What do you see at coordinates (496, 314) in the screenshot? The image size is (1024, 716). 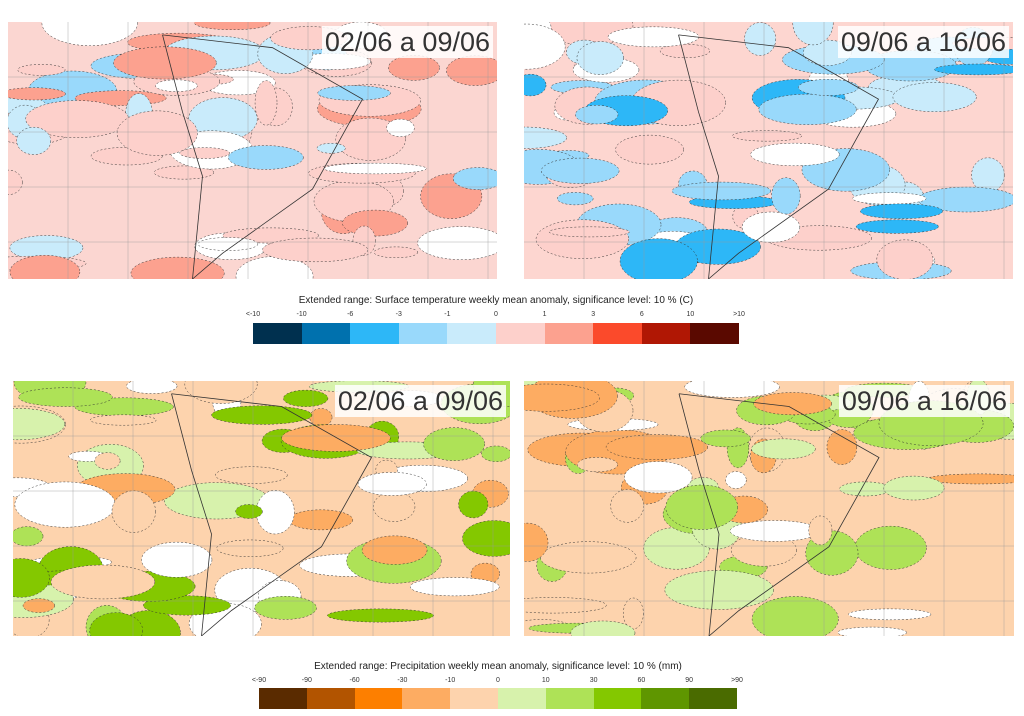 I see `colorbar-tick: 0` at bounding box center [496, 314].